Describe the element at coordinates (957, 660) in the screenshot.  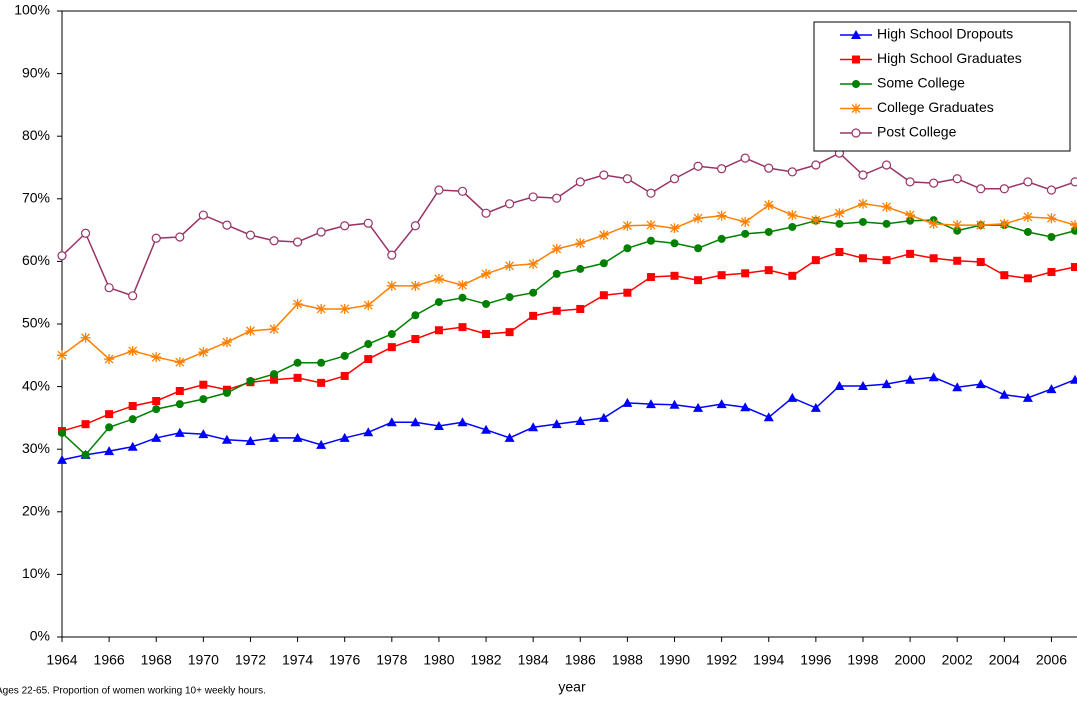
I see `x-tick-label: 2002` at that location.